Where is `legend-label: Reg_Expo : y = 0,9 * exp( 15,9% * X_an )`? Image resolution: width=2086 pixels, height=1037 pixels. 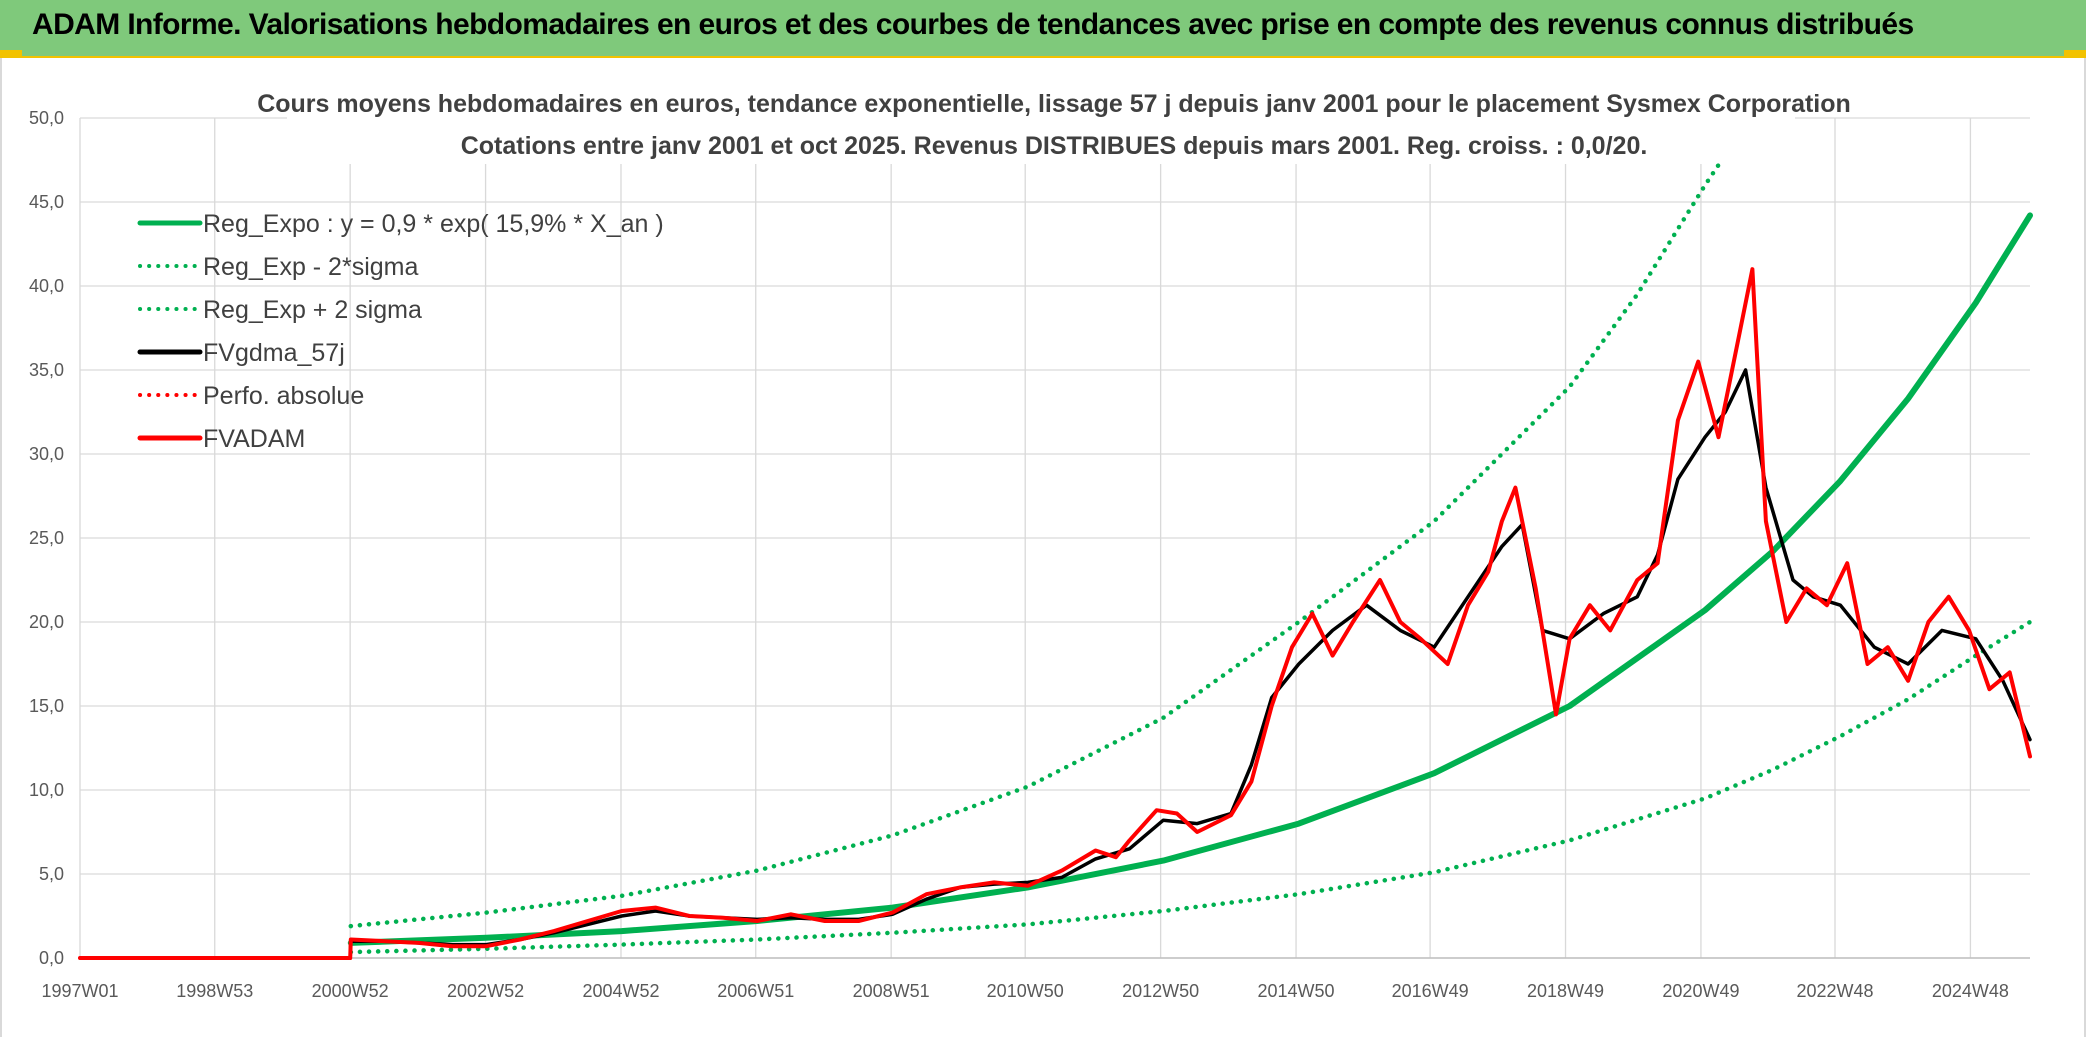 legend-label: Reg_Expo : y = 0,9 * exp( 15,9% * X_an ) is located at coordinates (433, 224).